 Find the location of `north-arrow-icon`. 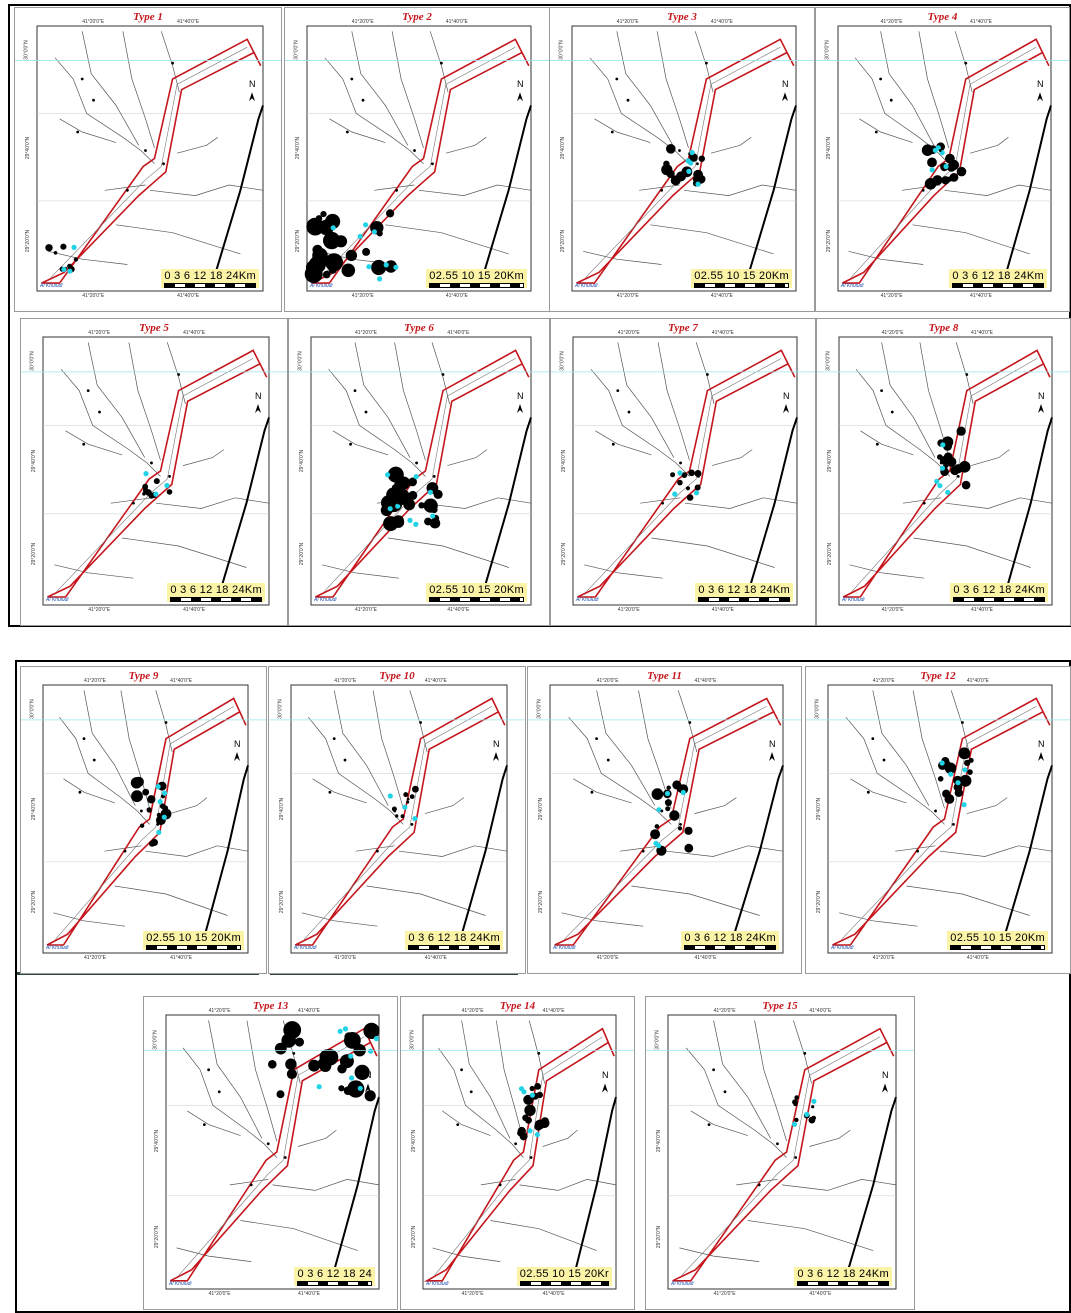

north-arrow-icon is located at coordinates (252, 97).